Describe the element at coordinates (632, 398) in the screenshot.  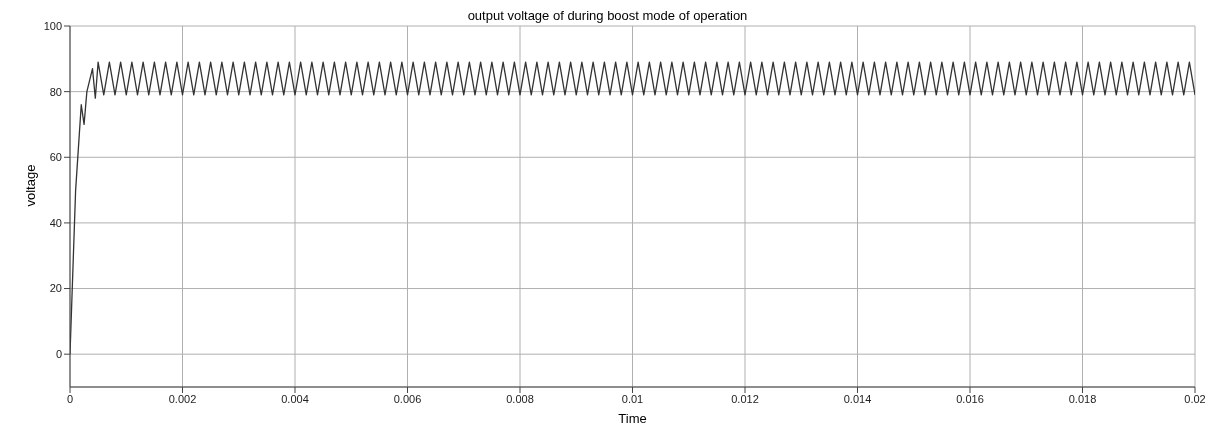
I see `x-tick-label: 0.01` at that location.